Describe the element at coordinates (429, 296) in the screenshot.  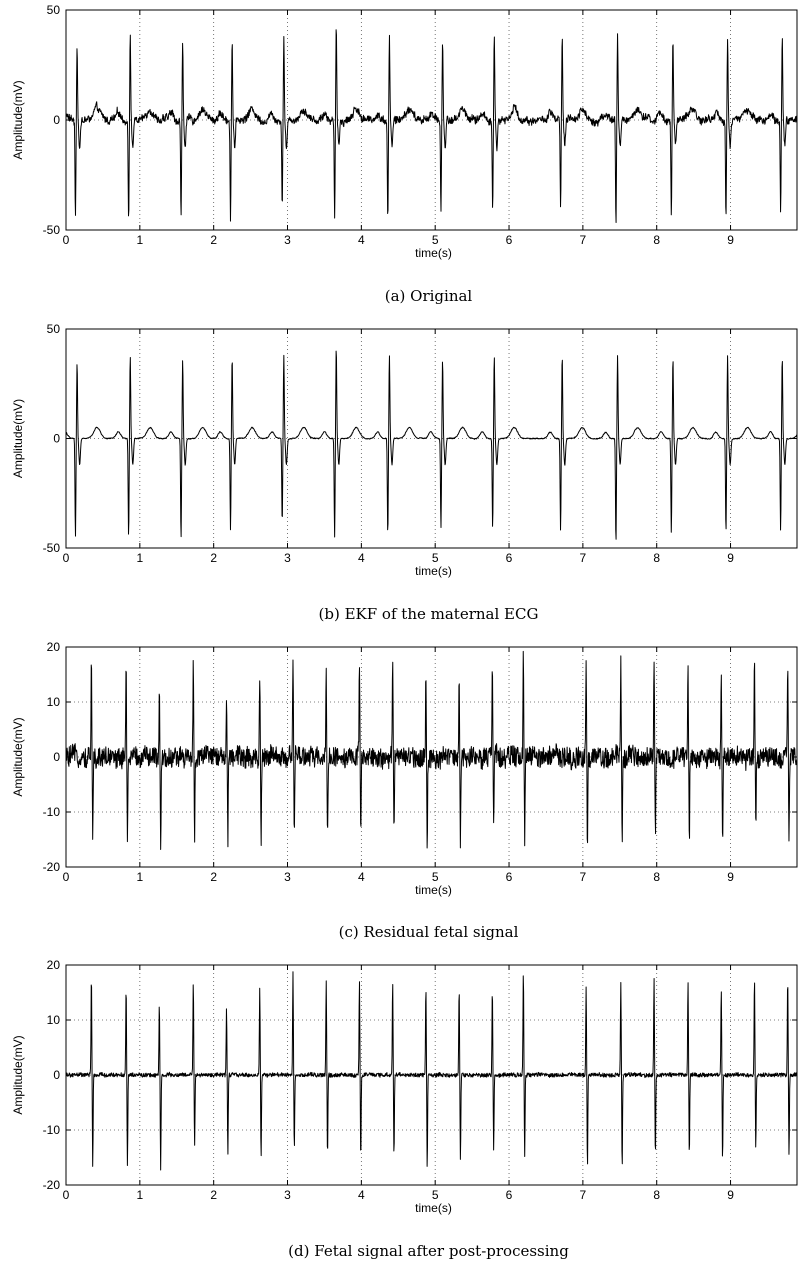
I see `chart-caption: (a) Original` at that location.